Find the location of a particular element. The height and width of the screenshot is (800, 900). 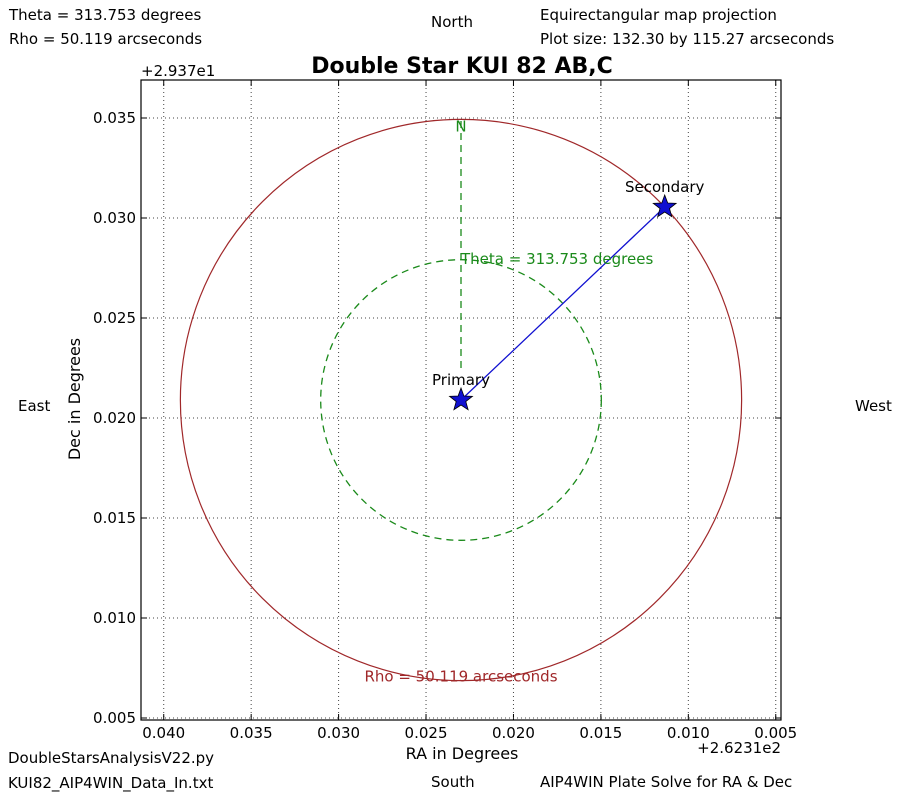

x-offset-label: +2.6231e2 is located at coordinates (739, 748).